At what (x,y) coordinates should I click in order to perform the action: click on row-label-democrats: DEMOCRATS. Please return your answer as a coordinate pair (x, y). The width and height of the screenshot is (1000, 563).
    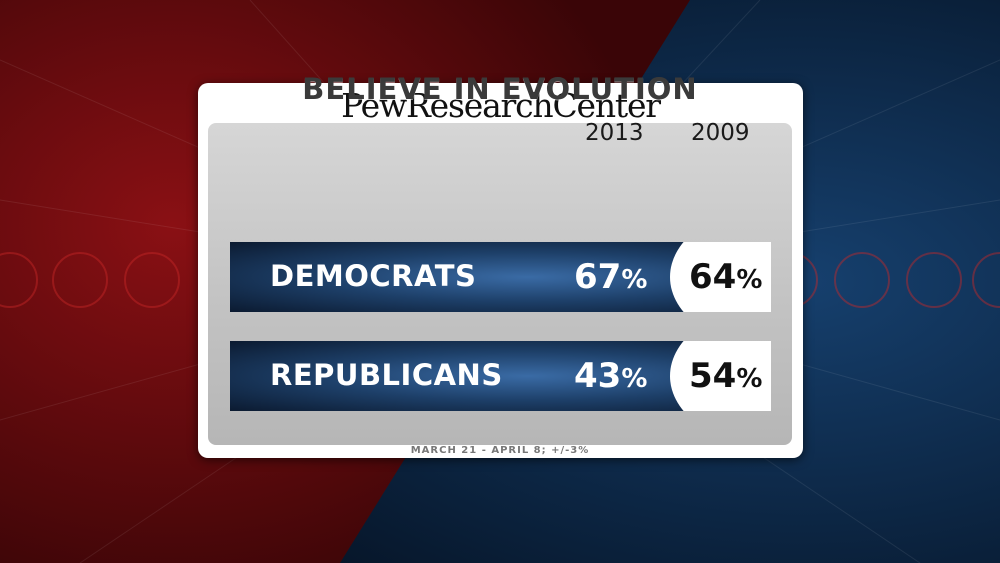
    Looking at the image, I should click on (373, 276).